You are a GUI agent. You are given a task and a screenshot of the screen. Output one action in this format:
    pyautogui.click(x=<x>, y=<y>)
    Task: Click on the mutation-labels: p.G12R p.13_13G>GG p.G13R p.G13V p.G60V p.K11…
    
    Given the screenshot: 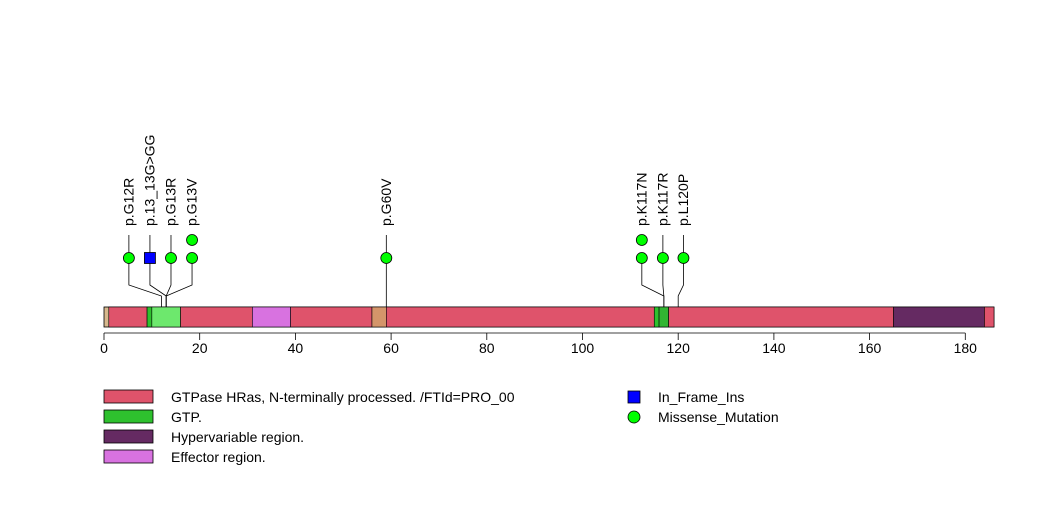 What is the action you would take?
    pyautogui.click(x=405, y=180)
    